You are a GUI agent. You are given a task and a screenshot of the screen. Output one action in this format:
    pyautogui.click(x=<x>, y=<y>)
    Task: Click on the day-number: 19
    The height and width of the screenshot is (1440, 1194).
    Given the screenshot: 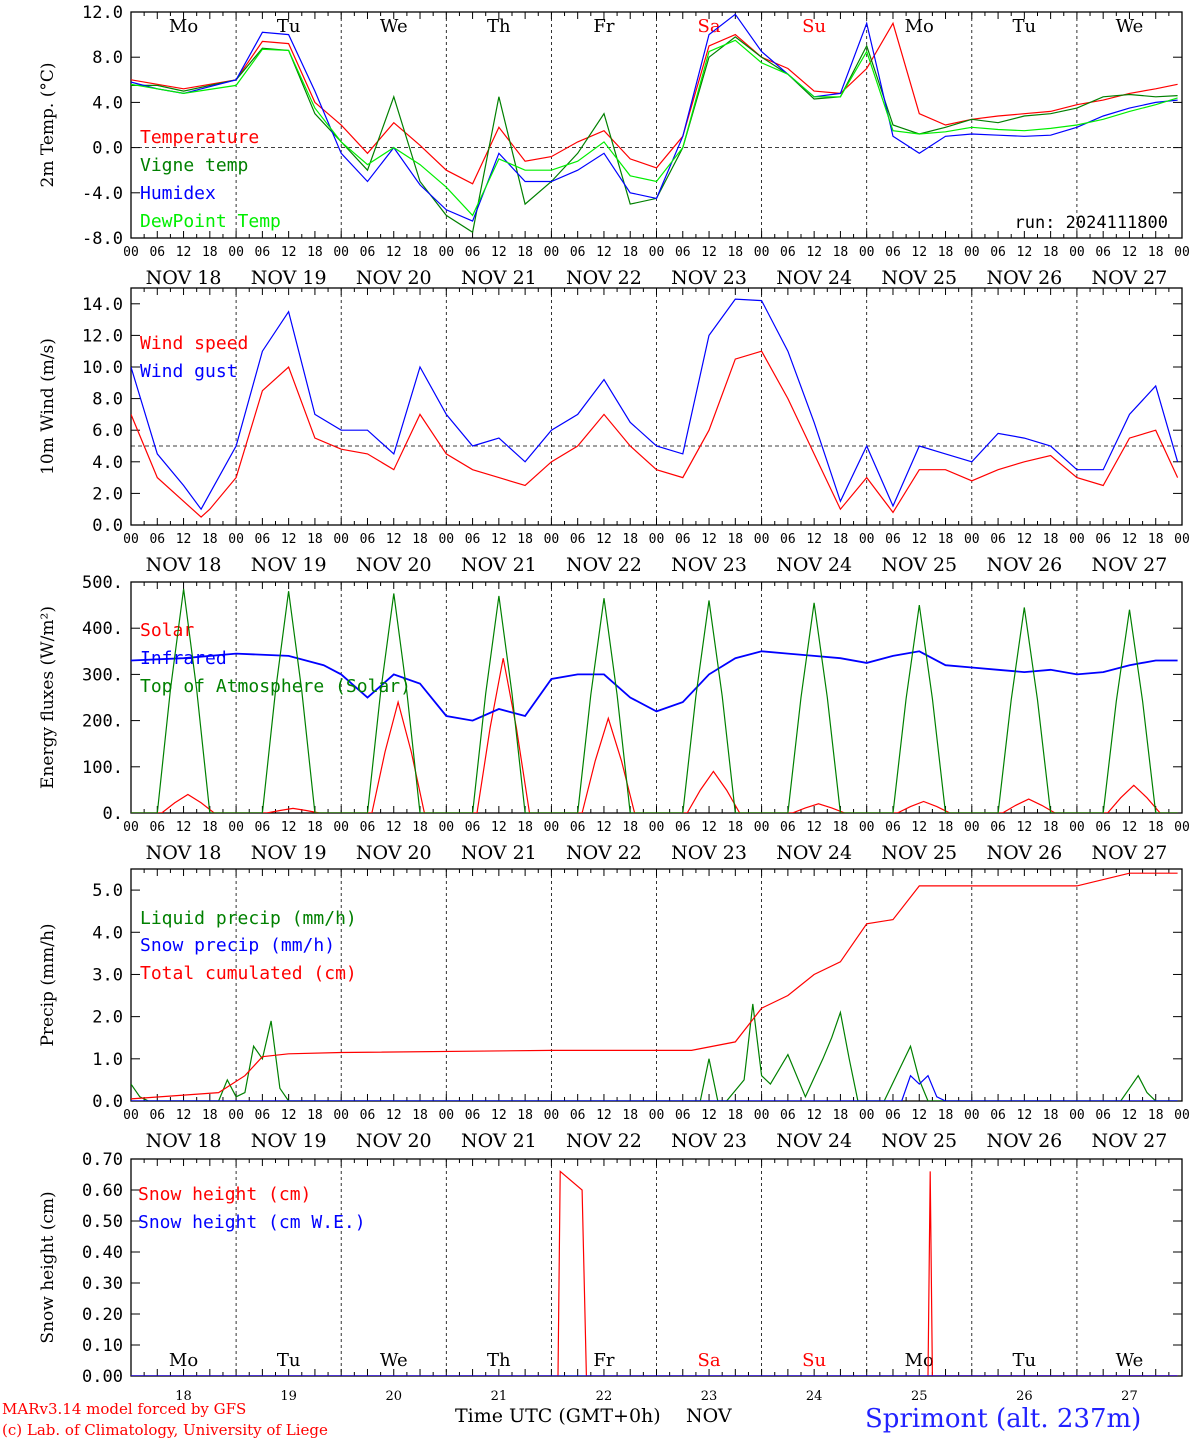 What is the action you would take?
    pyautogui.click(x=288, y=1396)
    